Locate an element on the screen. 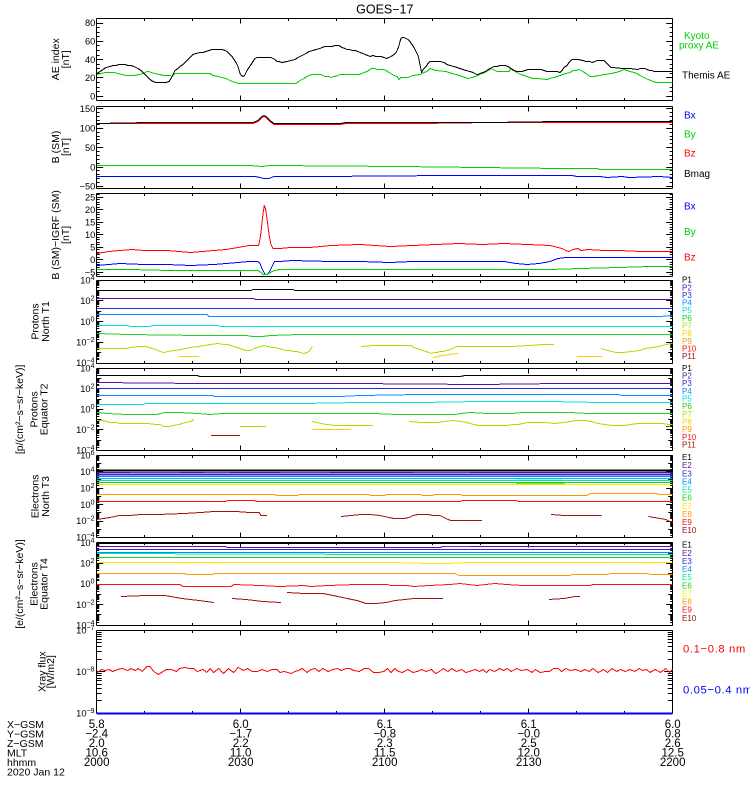 This screenshot has width=750, height=800. svg-text: 0 is located at coordinates (92, 260).